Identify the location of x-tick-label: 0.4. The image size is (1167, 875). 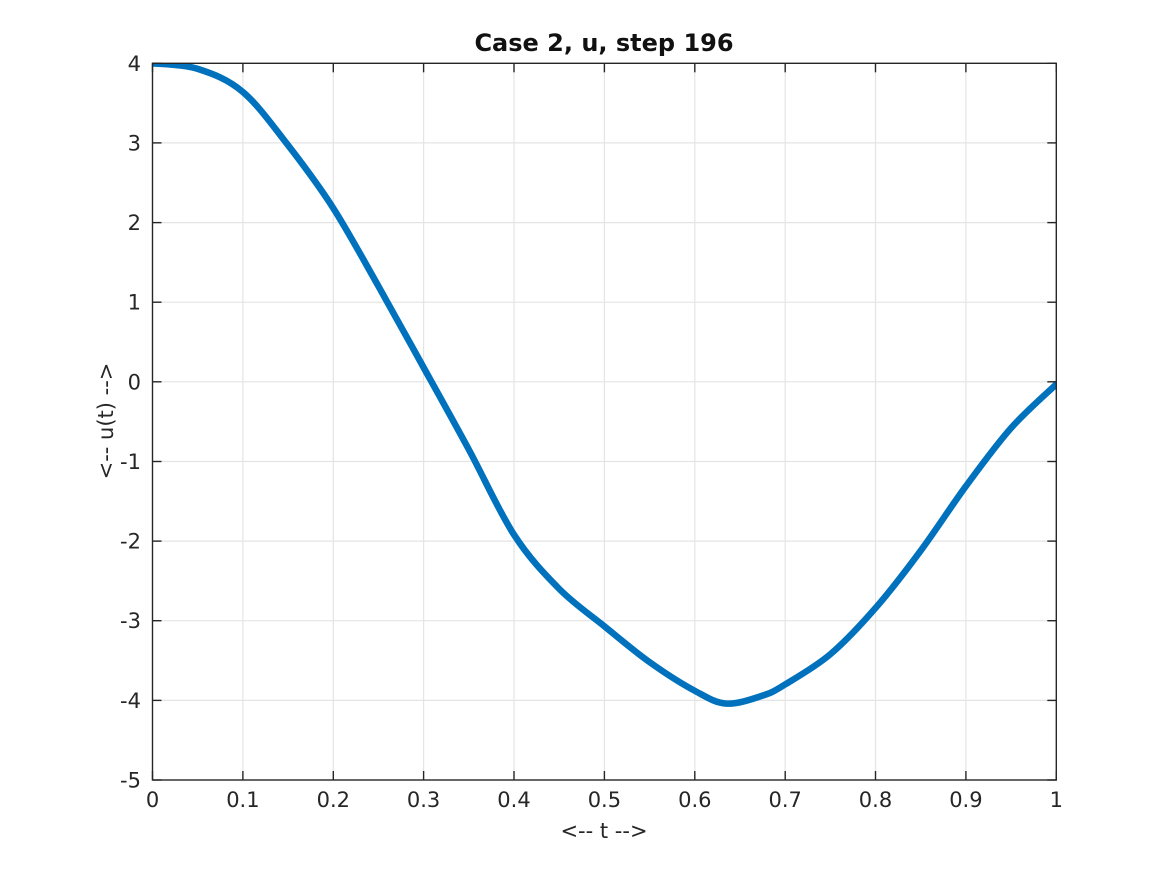
(513, 800).